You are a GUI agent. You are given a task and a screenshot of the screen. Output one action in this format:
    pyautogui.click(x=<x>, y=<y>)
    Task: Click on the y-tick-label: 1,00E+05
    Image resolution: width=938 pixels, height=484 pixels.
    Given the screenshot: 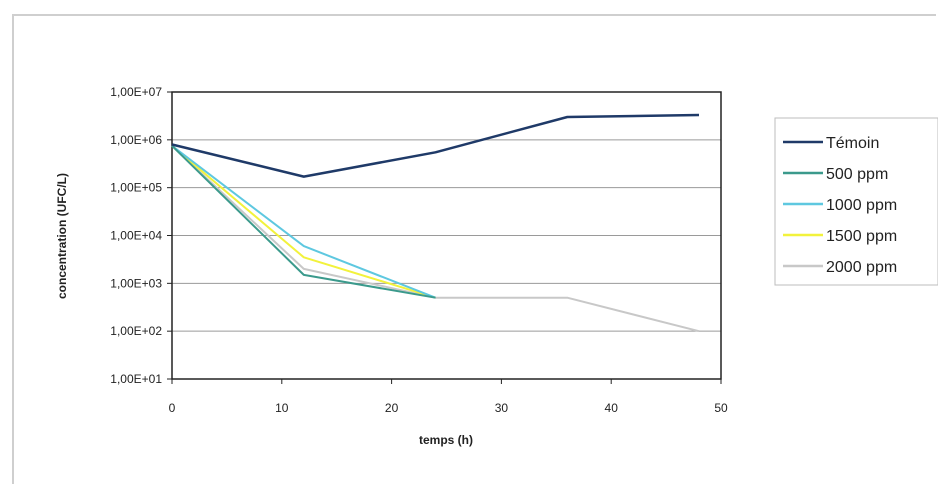 What is the action you would take?
    pyautogui.click(x=136, y=188)
    